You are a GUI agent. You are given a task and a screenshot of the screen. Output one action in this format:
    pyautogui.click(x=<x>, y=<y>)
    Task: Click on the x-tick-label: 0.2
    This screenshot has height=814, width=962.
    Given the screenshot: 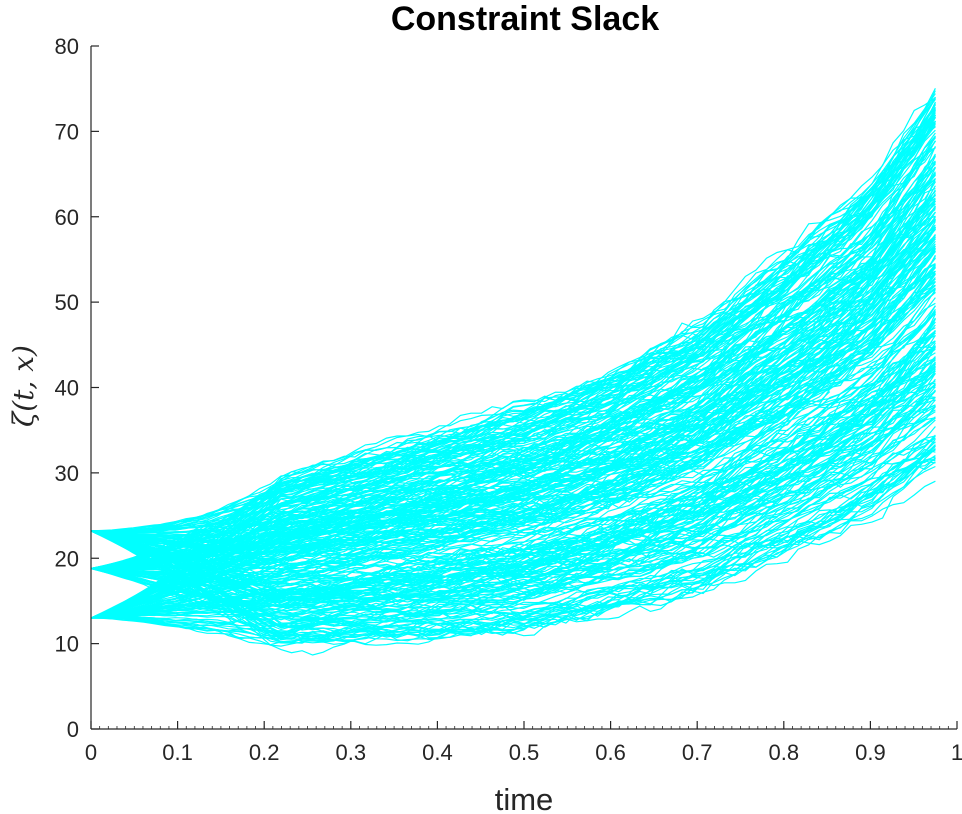 What is the action you would take?
    pyautogui.click(x=264, y=752)
    